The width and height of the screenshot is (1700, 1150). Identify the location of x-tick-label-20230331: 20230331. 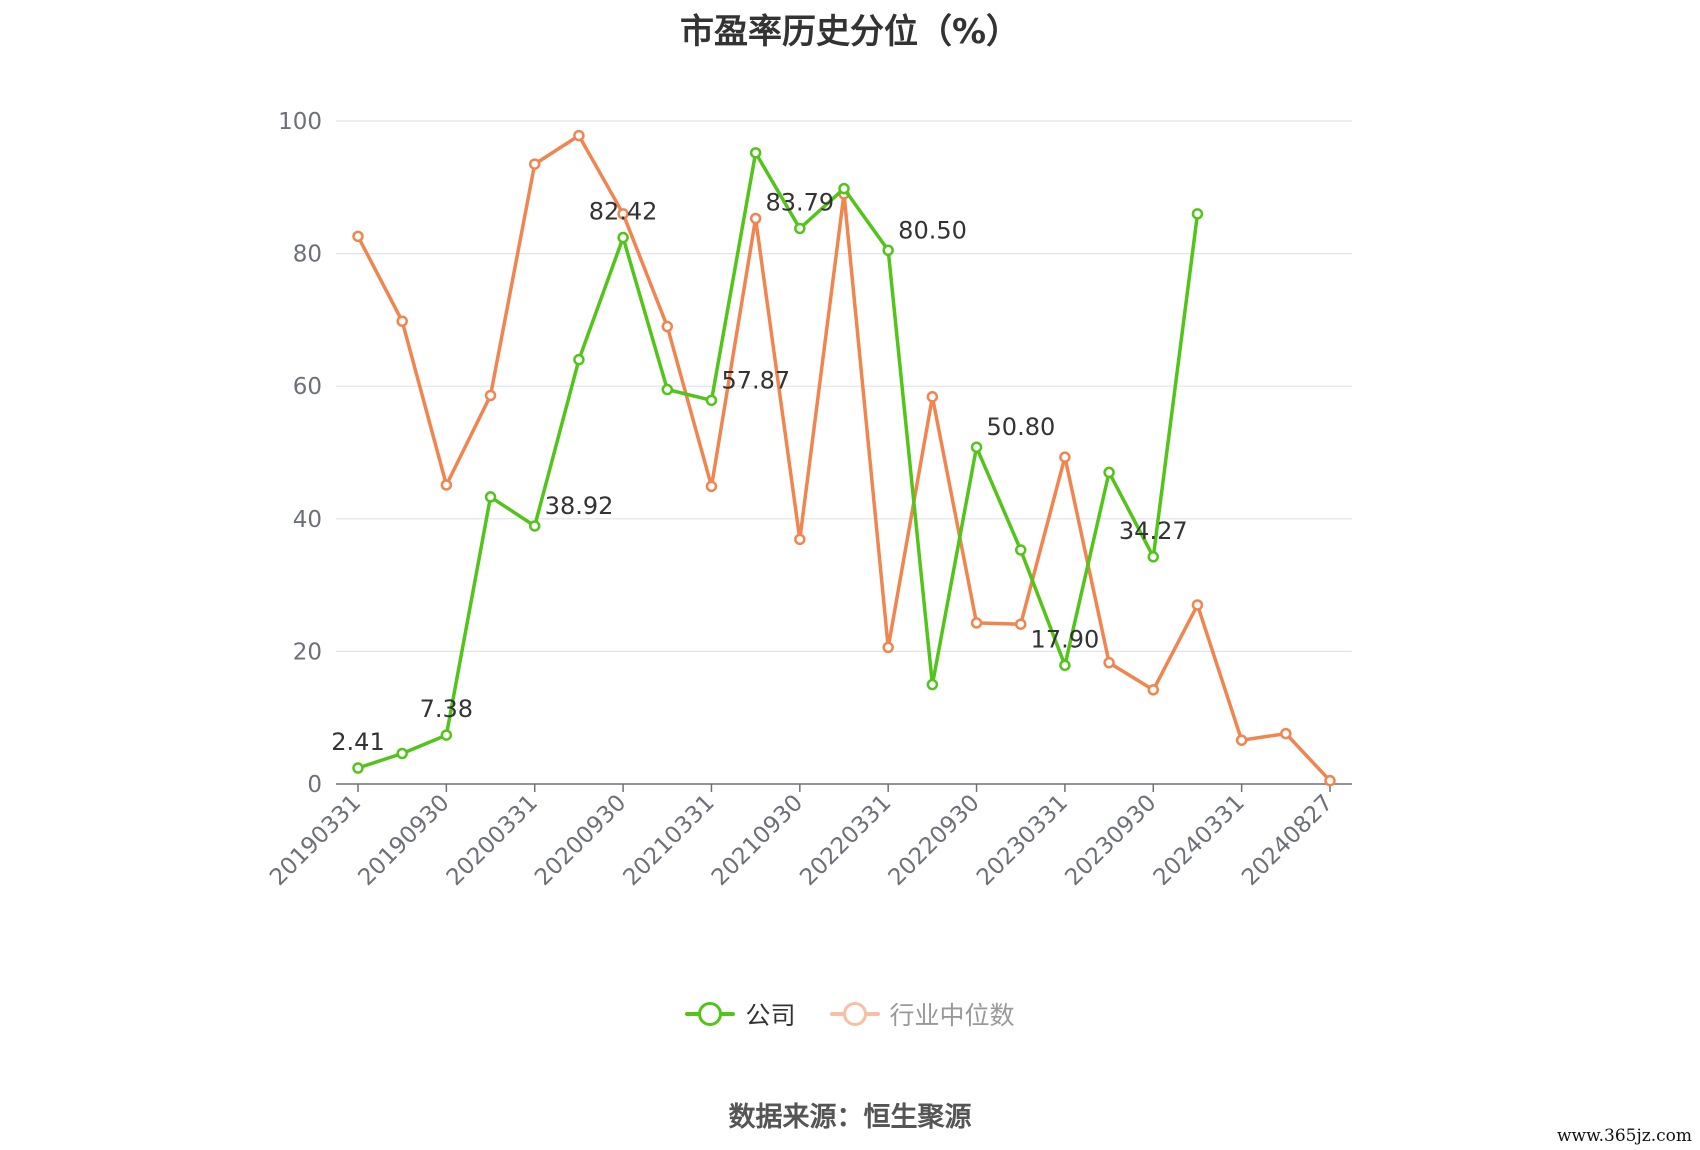
(1022, 840).